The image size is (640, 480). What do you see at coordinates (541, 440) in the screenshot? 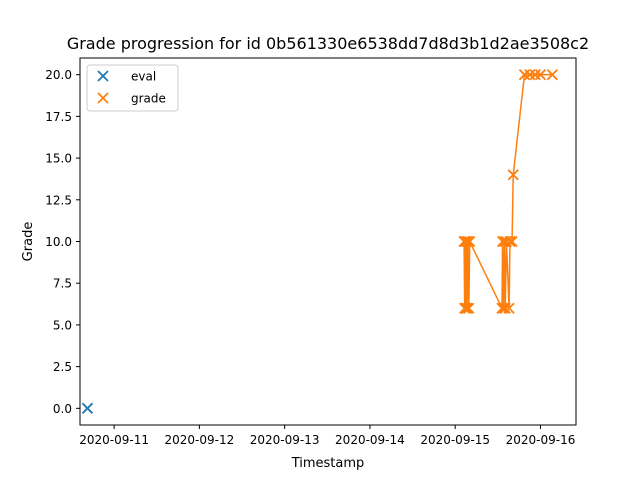
I see `x-tick-label: 2020-09-16` at bounding box center [541, 440].